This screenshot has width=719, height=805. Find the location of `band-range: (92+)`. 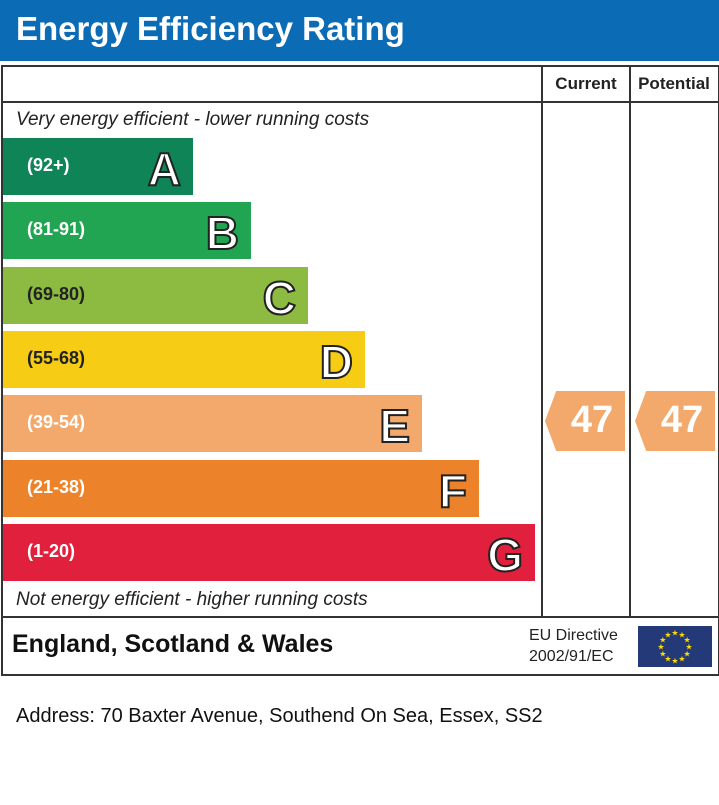

band-range: (92+) is located at coordinates (48, 165).